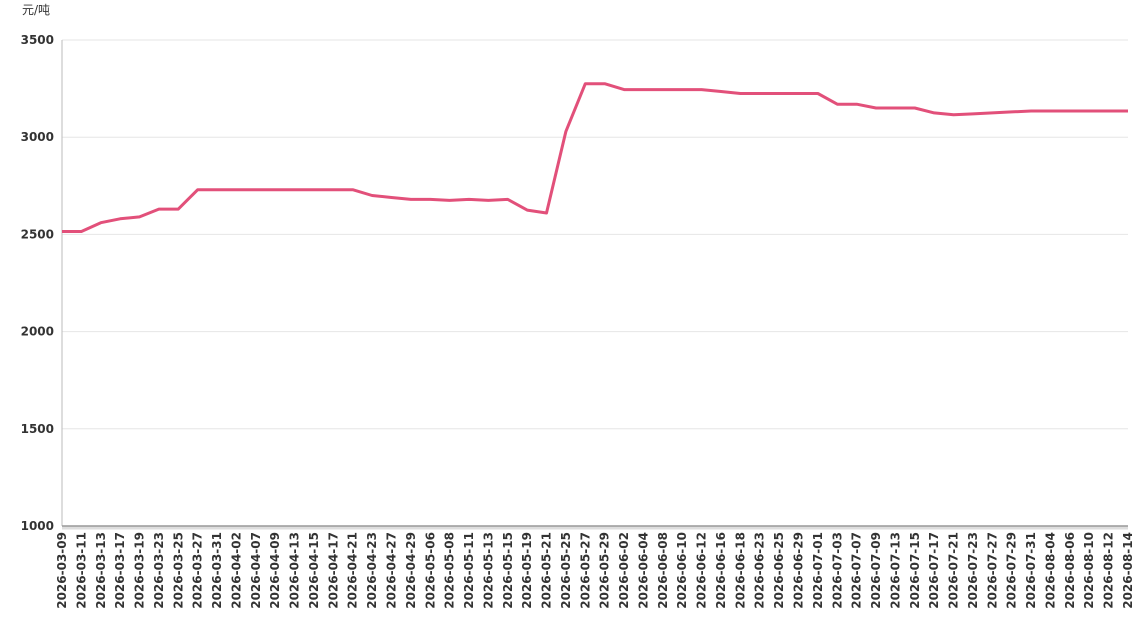 The width and height of the screenshot is (1140, 635). Describe the element at coordinates (450, 570) in the screenshot. I see `x-tick-label: 2026-05-08` at that location.